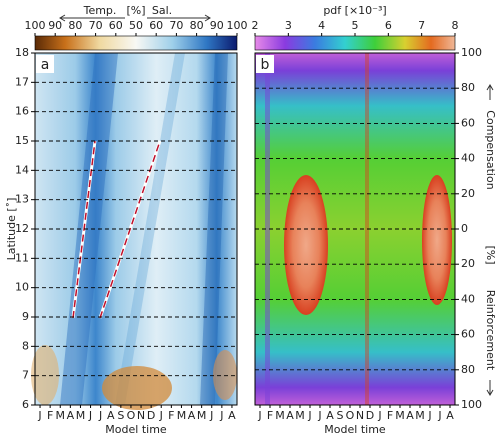  What do you see at coordinates (455, 25) in the screenshot?
I see `colorbar-tick-label: 8` at bounding box center [455, 25].